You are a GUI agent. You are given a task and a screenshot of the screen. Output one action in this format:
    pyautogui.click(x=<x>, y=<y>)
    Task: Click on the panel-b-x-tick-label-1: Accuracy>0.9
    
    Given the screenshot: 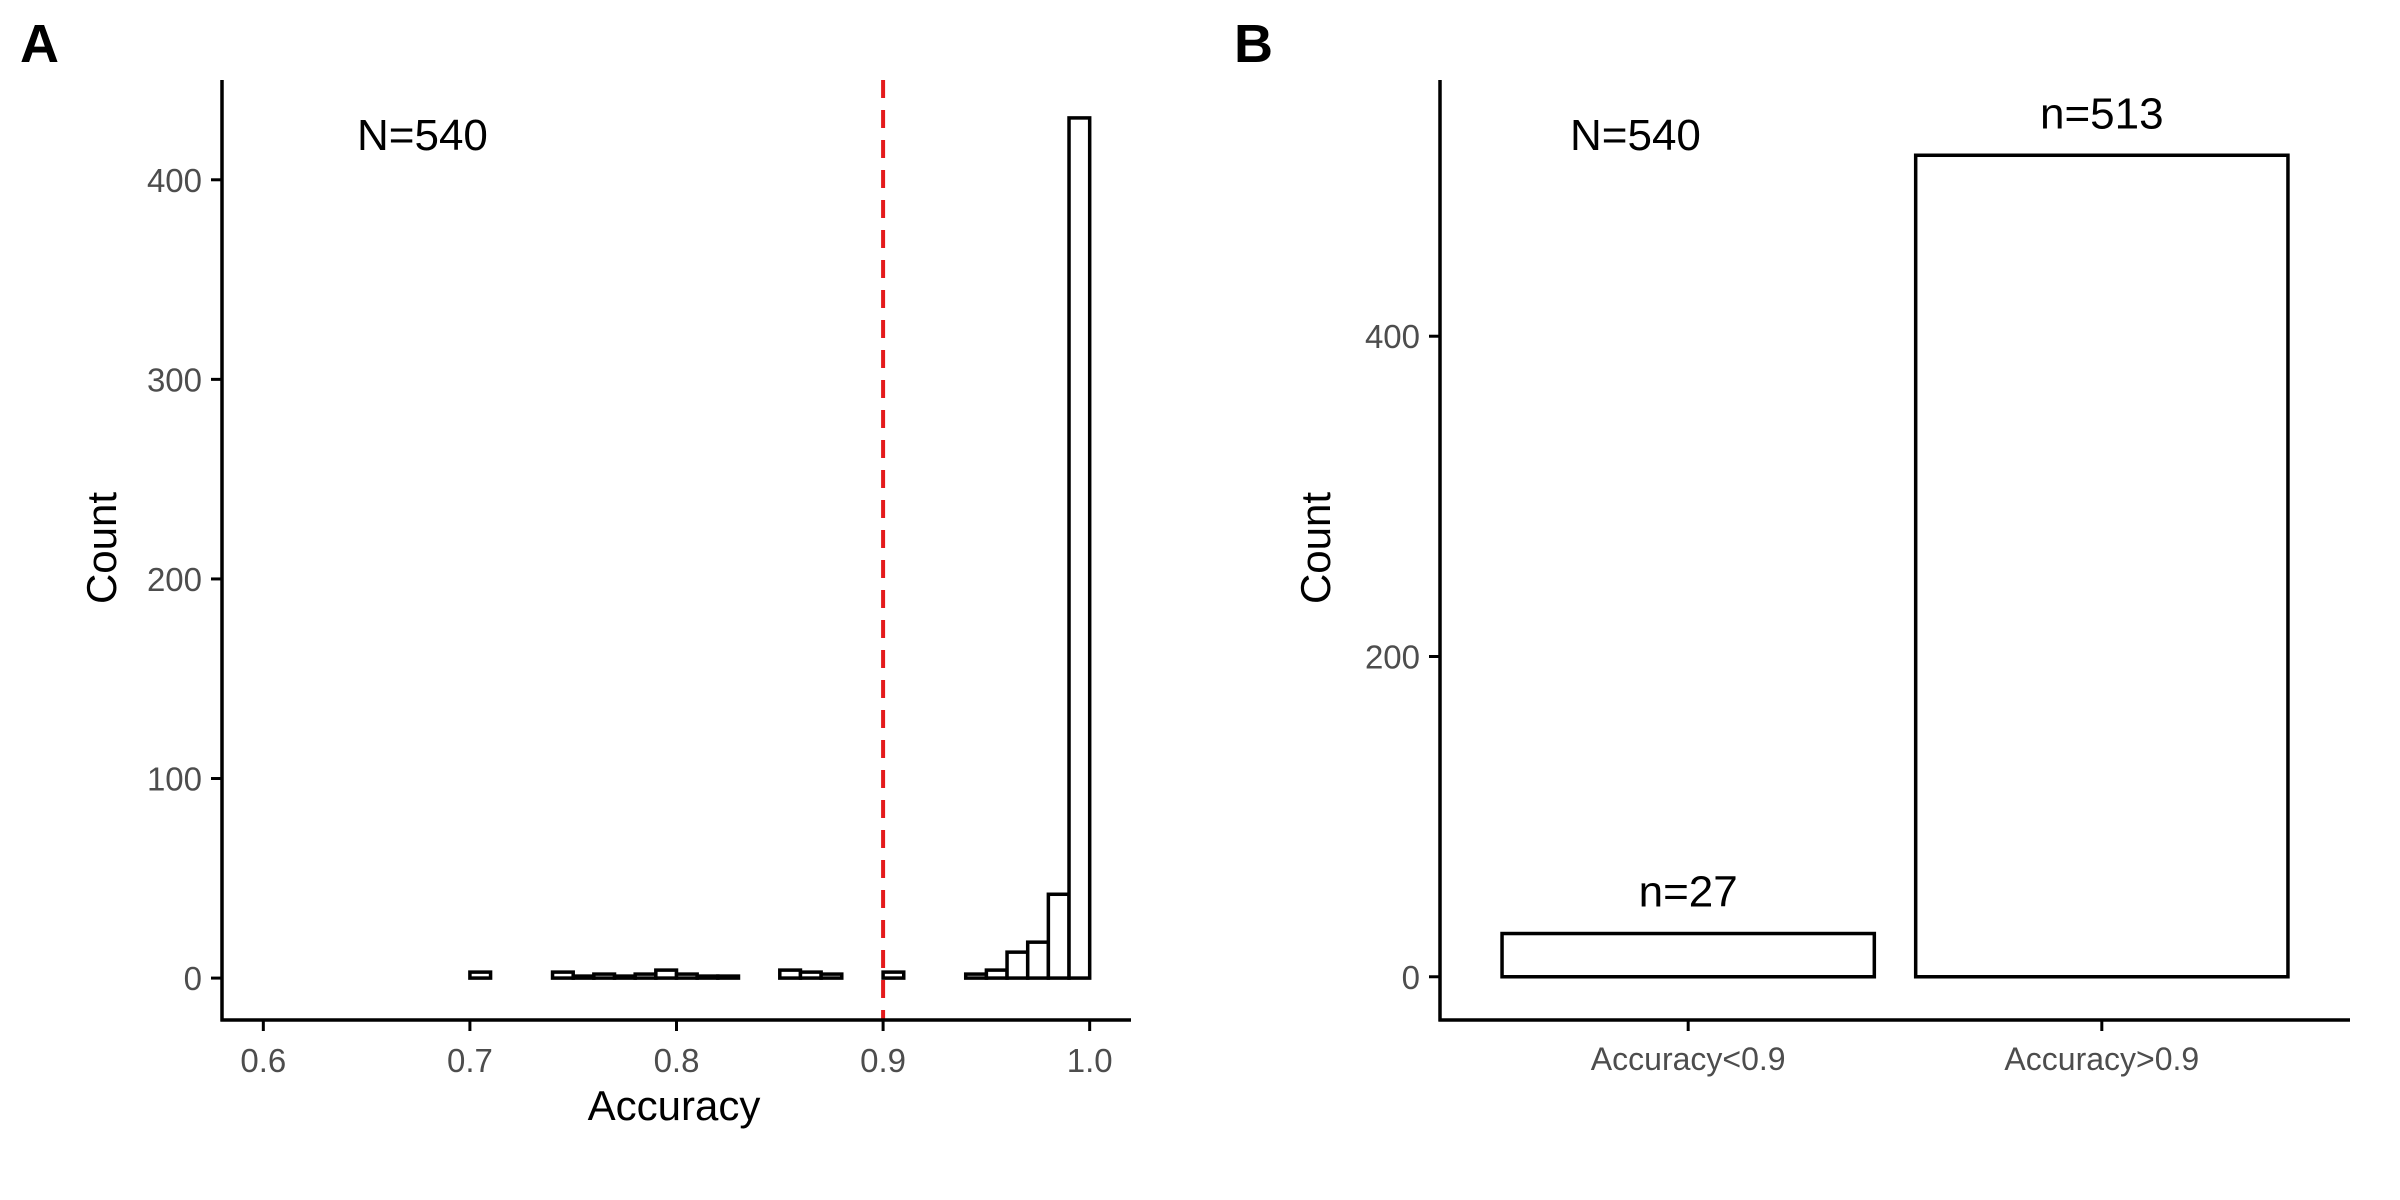 What is the action you would take?
    pyautogui.click(x=2101, y=1059)
    